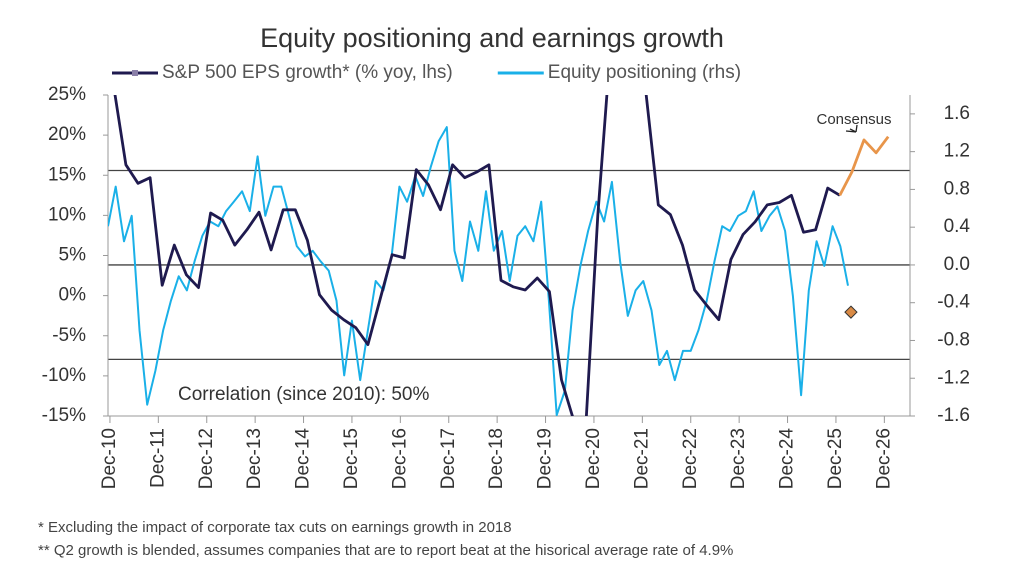 The height and width of the screenshot is (567, 1024). Describe the element at coordinates (135, 73) in the screenshot. I see `legend-marker` at that location.